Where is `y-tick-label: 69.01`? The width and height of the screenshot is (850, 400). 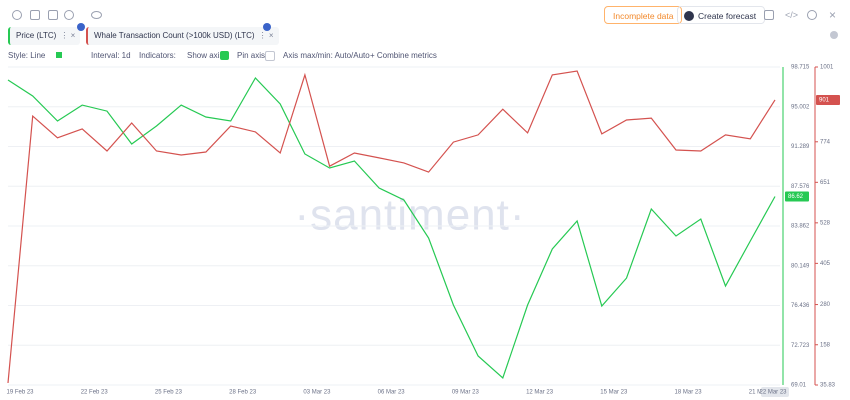
y-tick-label: 69.01 is located at coordinates (799, 386).